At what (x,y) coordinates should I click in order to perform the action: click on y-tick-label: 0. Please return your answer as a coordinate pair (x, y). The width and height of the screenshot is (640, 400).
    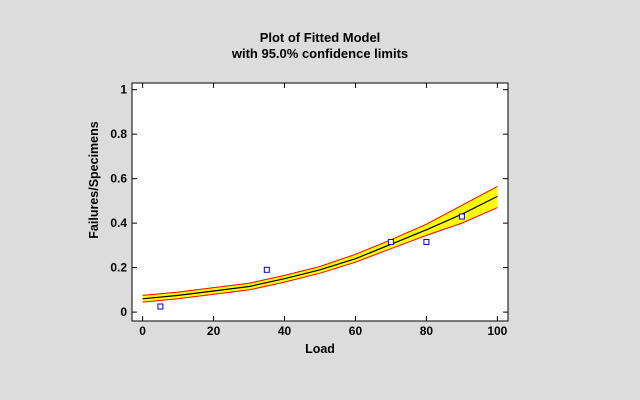
    Looking at the image, I should click on (123, 312).